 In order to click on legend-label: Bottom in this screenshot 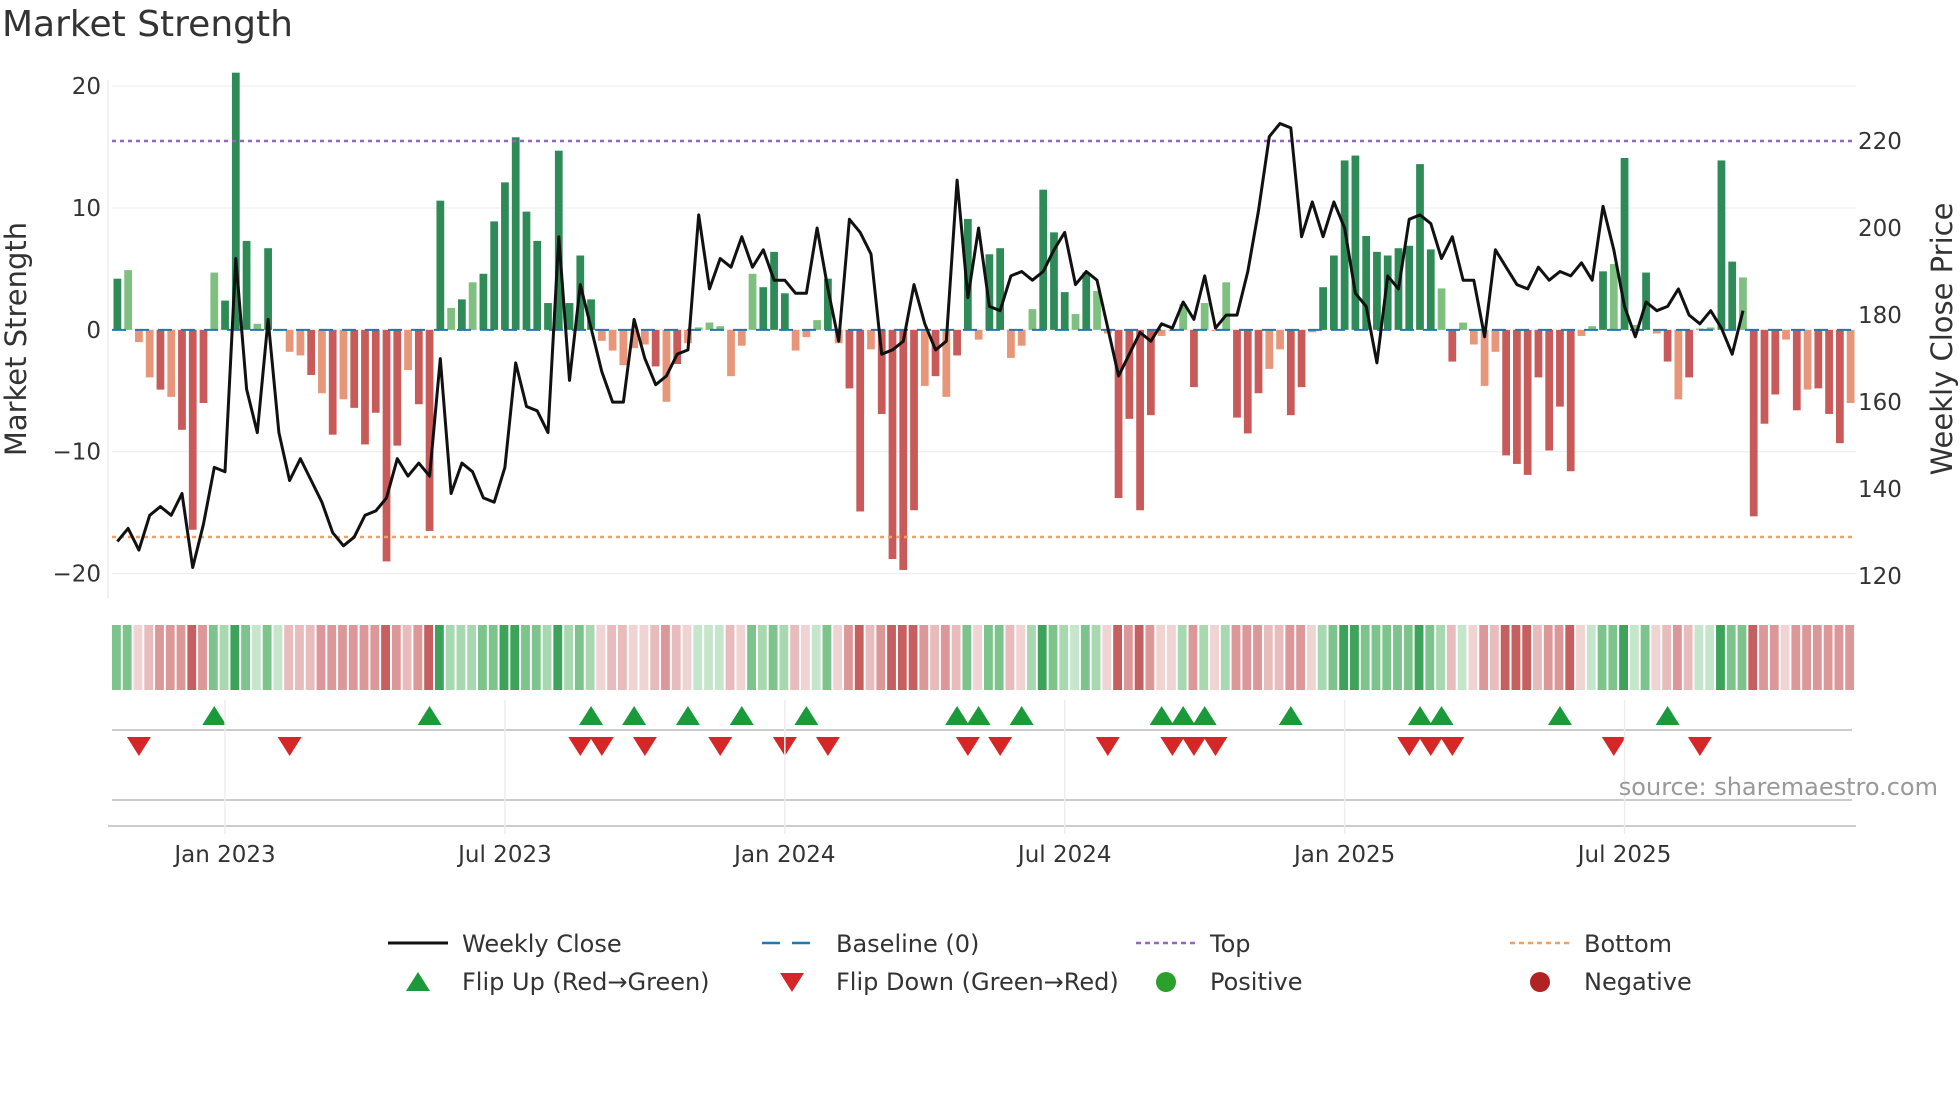, I will do `click(1628, 944)`.